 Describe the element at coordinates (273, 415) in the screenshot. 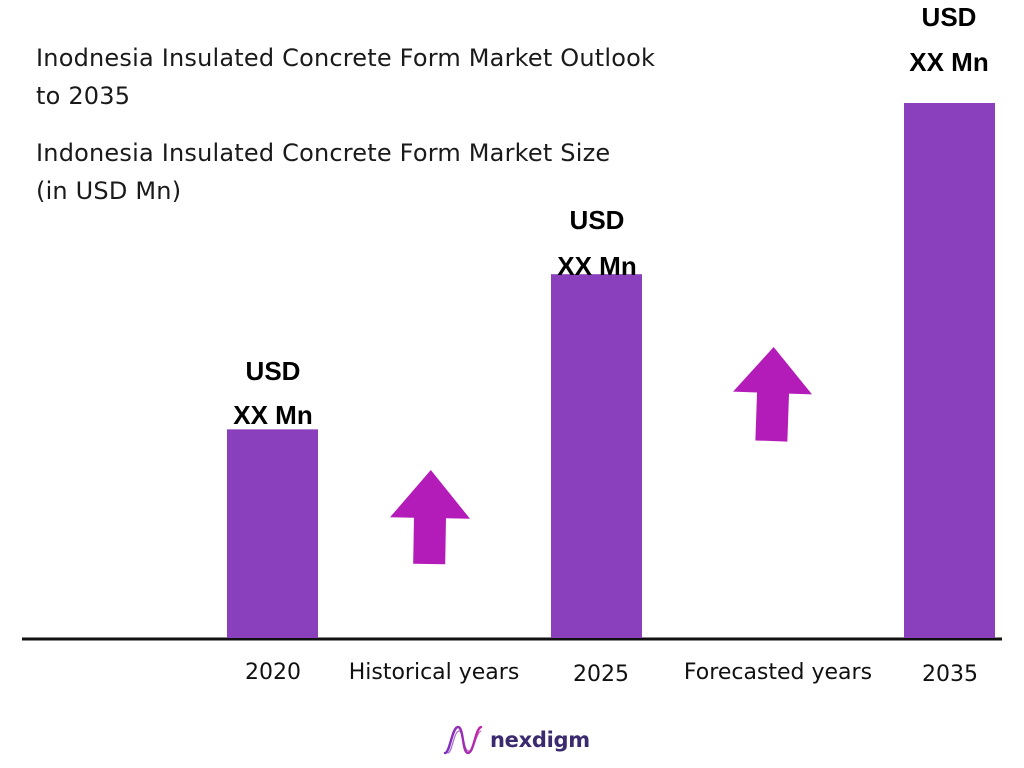

I see `bar-label-2020-line-2: XX Mn` at that location.